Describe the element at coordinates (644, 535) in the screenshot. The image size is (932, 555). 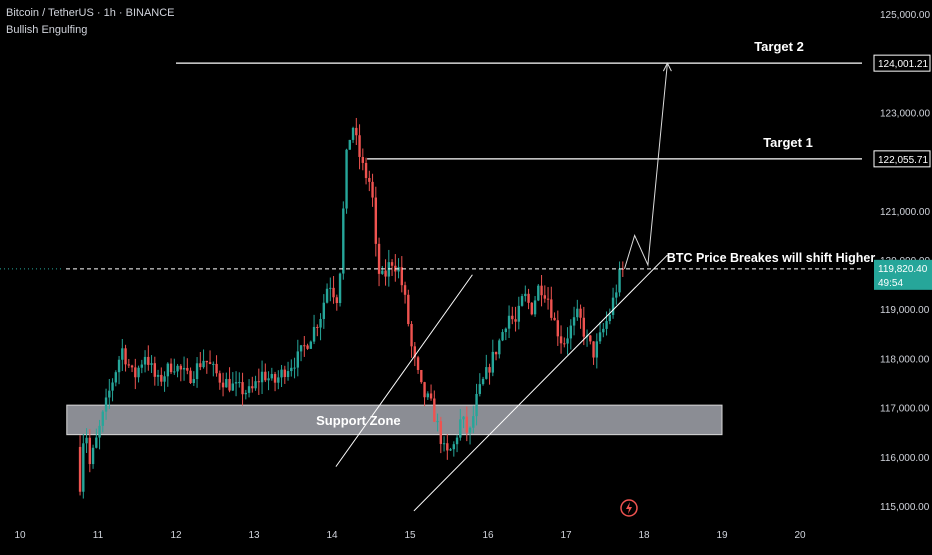
I see `time-tick-label: 18` at that location.